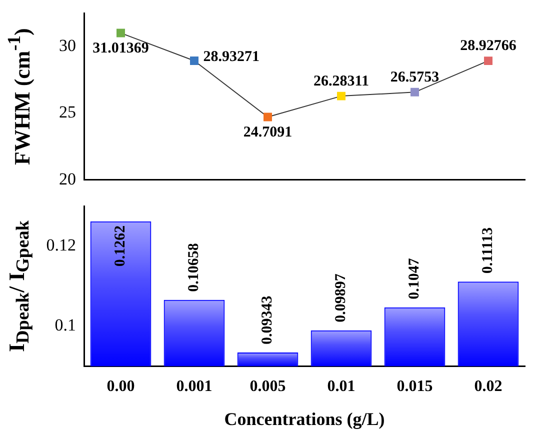 This screenshot has width=539, height=439. Describe the element at coordinates (67, 178) in the screenshot. I see `y-tick-label: 20` at that location.